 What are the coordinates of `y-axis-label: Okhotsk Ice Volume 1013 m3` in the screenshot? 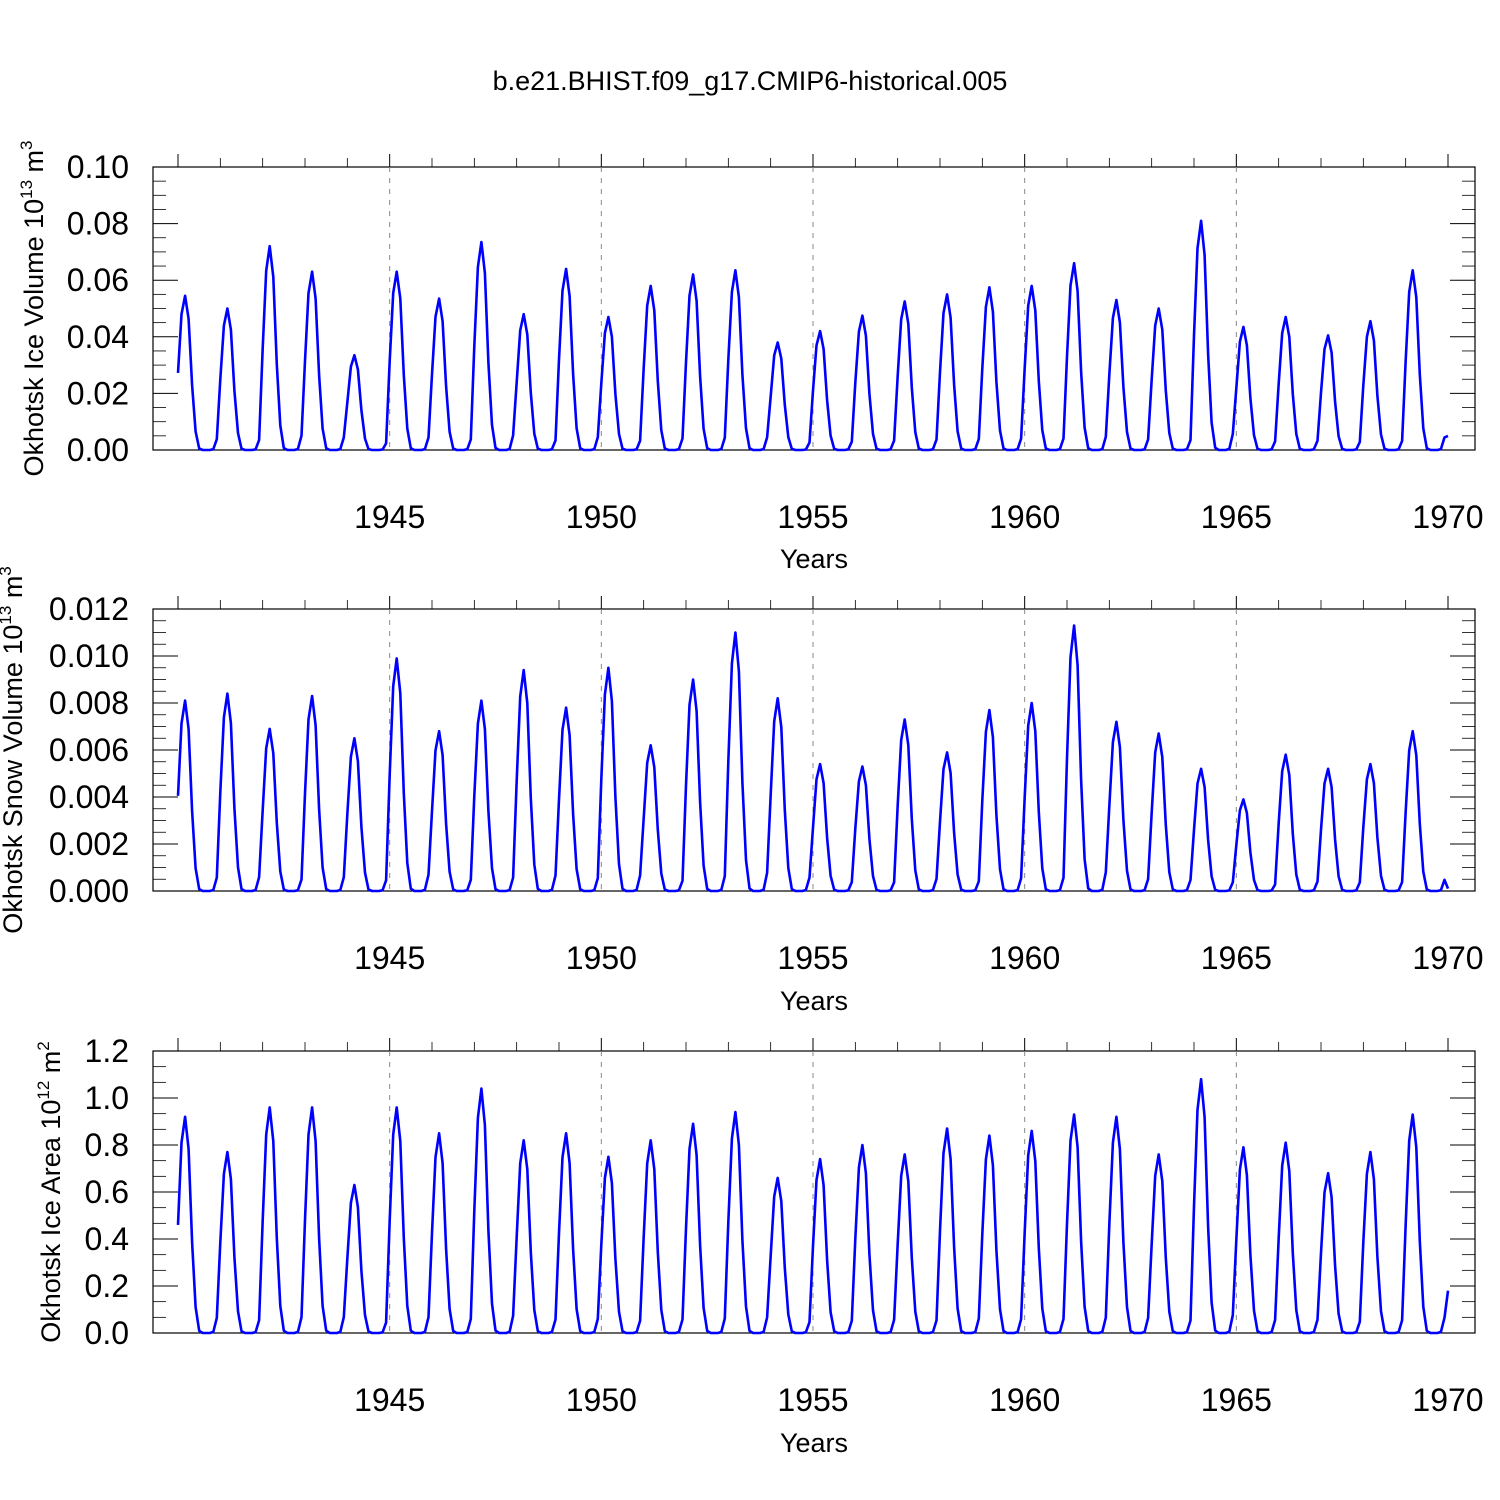 It's located at (33, 308).